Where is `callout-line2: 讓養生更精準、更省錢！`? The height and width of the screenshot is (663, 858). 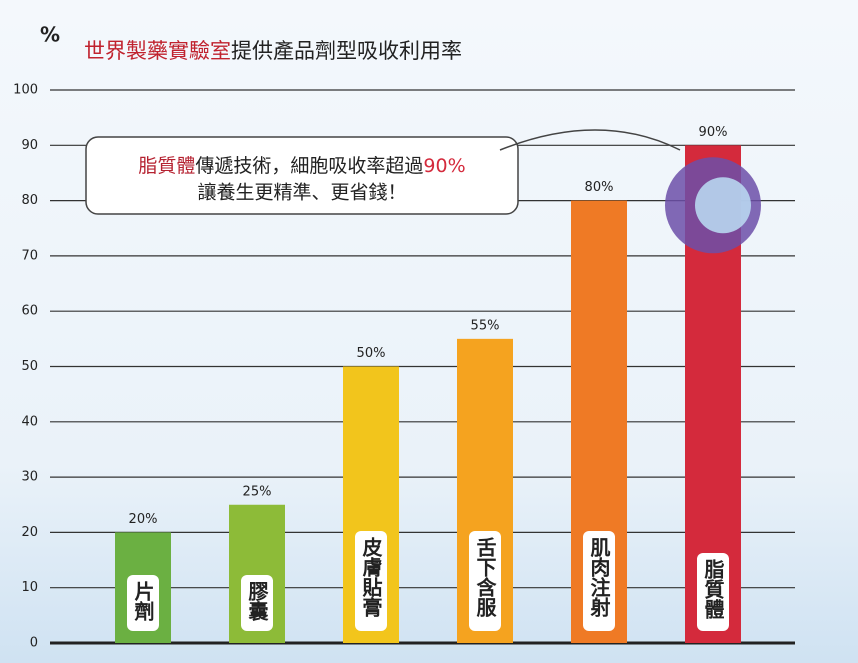 callout-line2: 讓養生更精準、更省錢！ is located at coordinates (301, 193).